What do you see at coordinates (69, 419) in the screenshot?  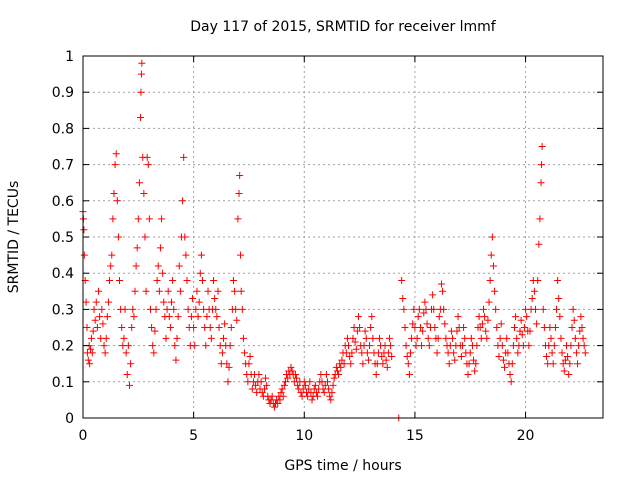 I see `y-tick-label: 0` at bounding box center [69, 419].